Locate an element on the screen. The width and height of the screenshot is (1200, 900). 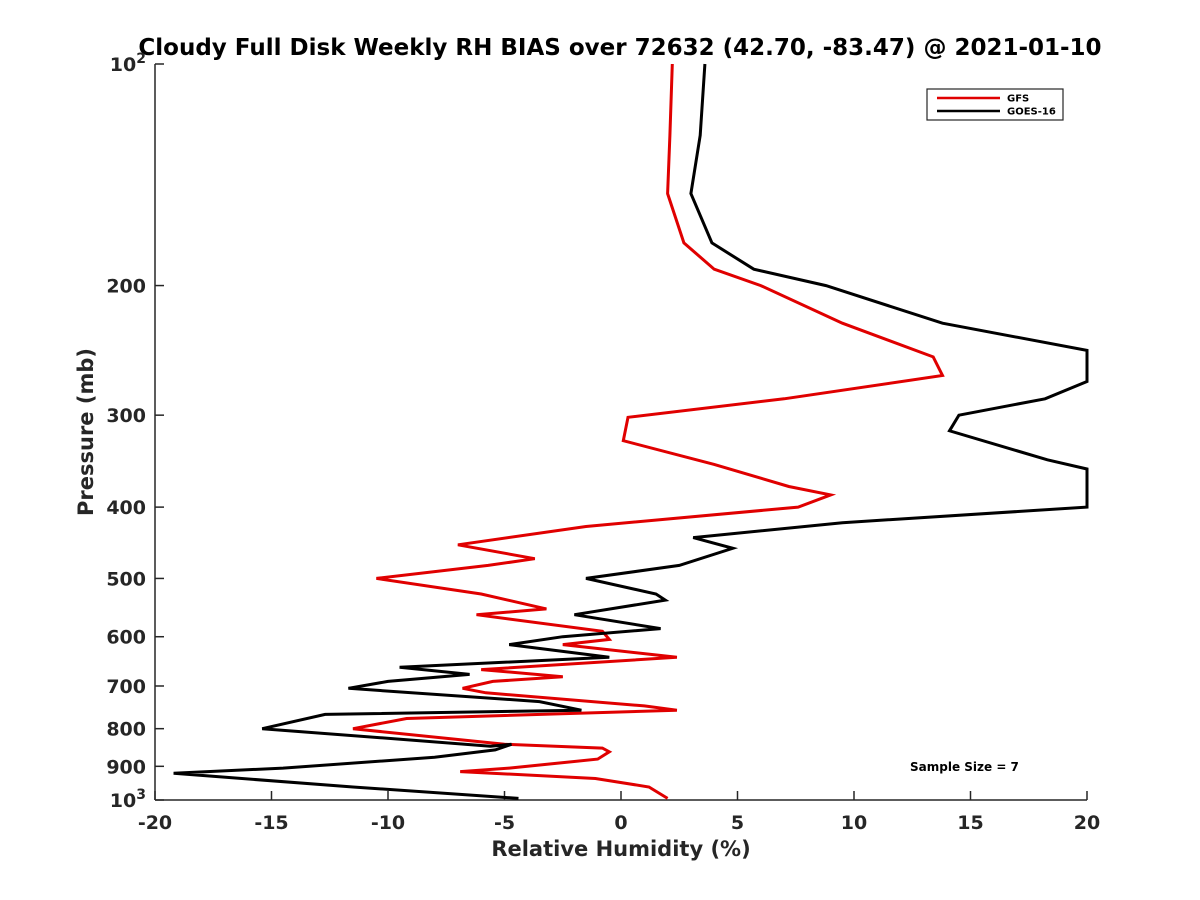
y-tick-label: 10² is located at coordinates (128, 63).